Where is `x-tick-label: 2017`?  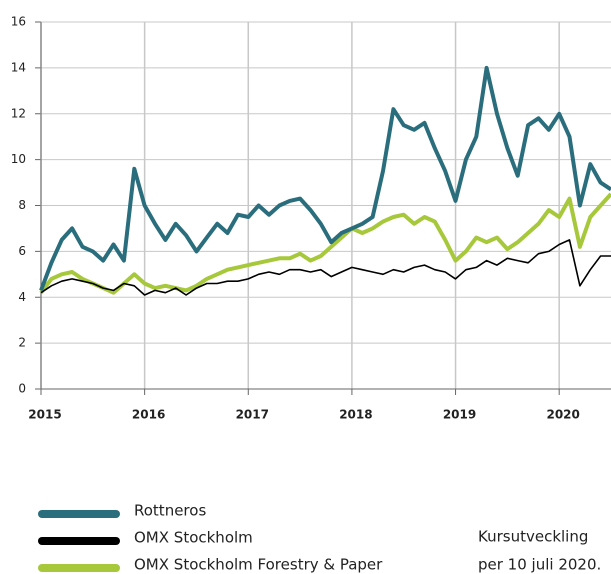
x-tick-label: 2017 is located at coordinates (252, 415).